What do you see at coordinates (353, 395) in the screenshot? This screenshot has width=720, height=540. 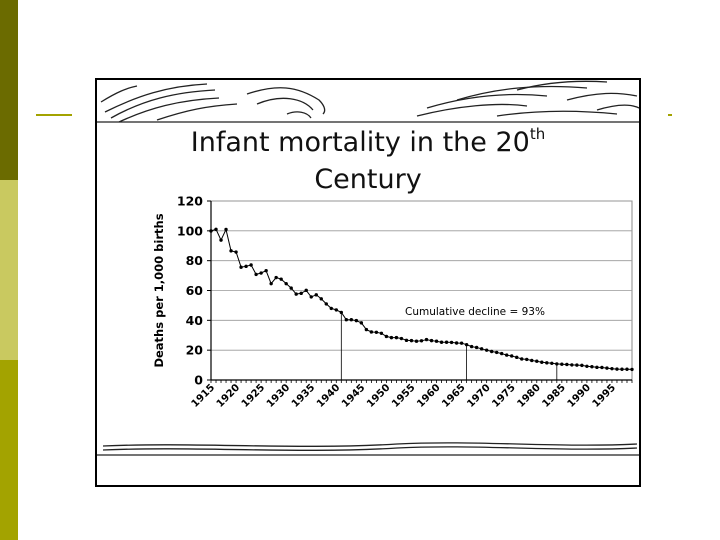 I see `x-tick-label: 1945` at bounding box center [353, 395].